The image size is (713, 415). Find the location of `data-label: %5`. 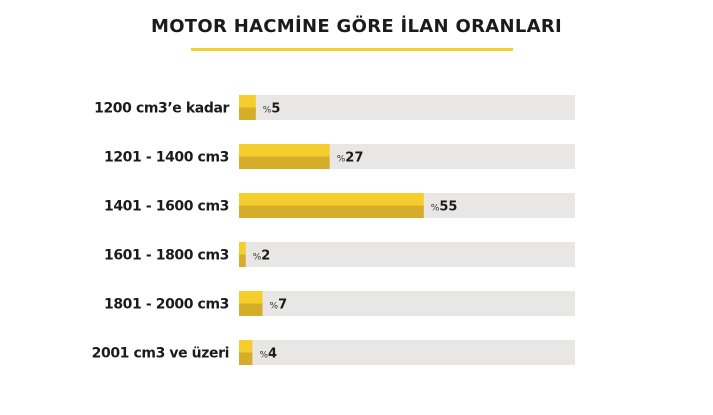

data-label: %5 is located at coordinates (272, 109).